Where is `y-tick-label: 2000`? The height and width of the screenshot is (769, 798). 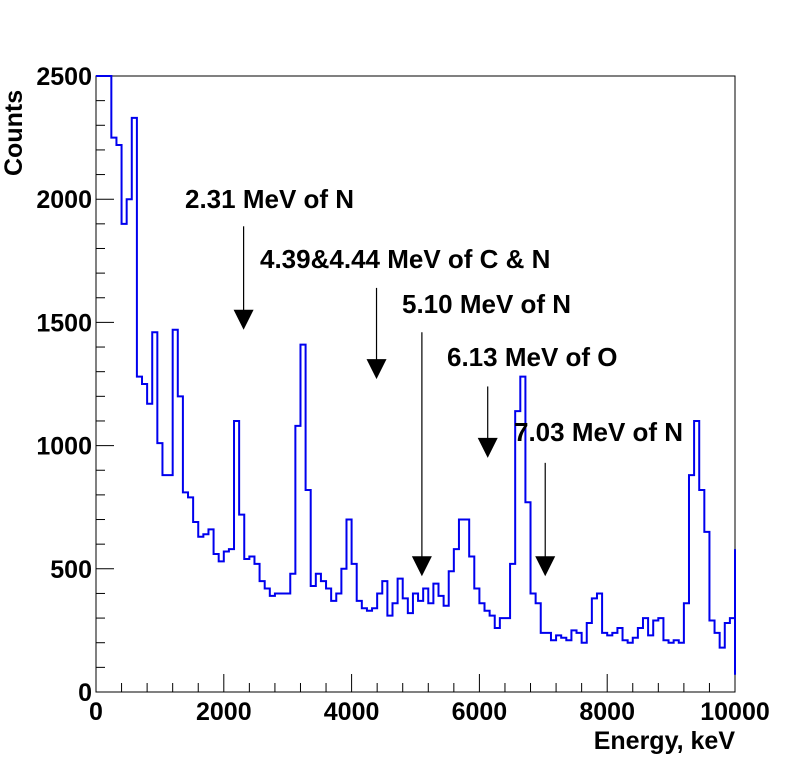
y-tick-label: 2000 is located at coordinates (64, 200).